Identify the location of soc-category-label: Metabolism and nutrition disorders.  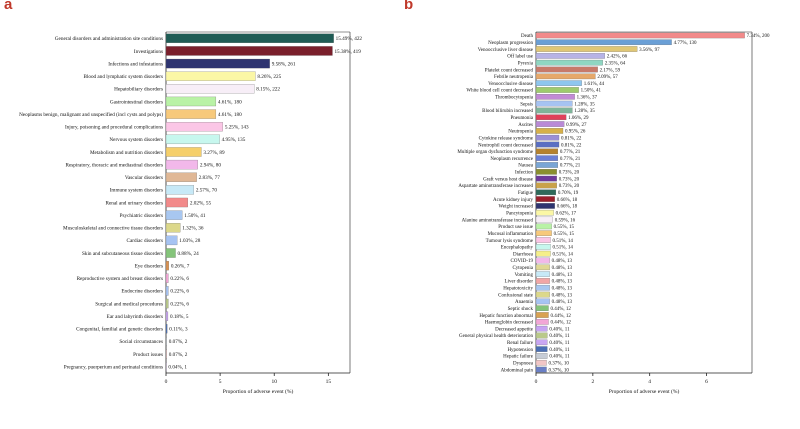
(126, 153).